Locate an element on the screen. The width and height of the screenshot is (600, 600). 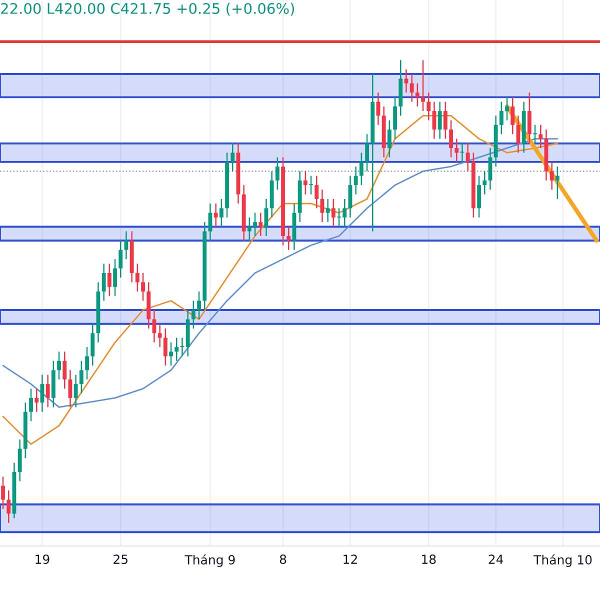
x-tick-label: Tháng 9 is located at coordinates (209, 560).